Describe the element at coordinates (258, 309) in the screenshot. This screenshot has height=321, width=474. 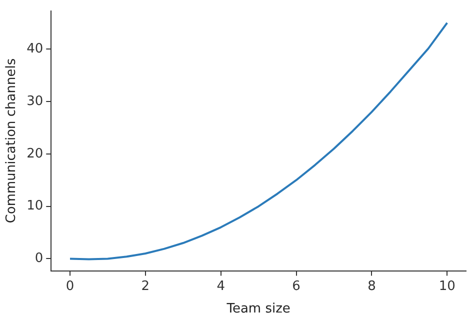
I see `x-axis-title: Team size` at that location.